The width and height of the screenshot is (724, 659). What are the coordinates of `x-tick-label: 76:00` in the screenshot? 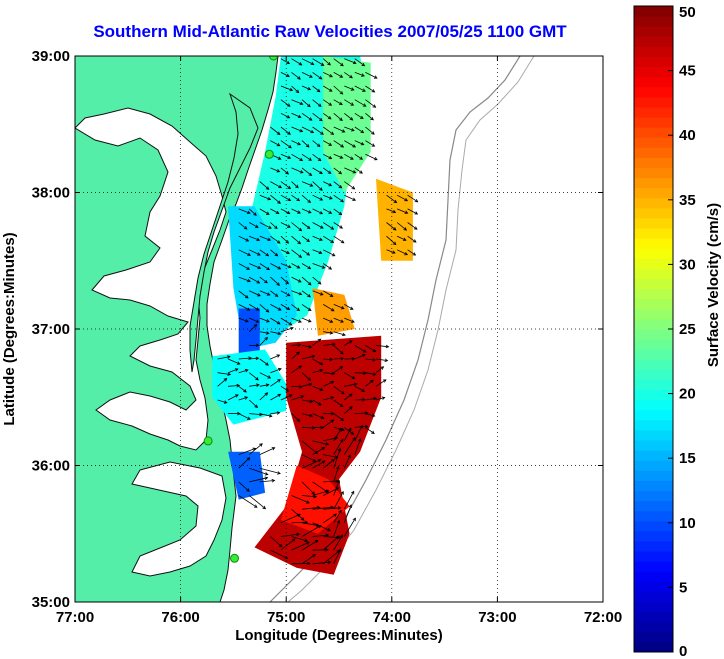 It's located at (180, 617).